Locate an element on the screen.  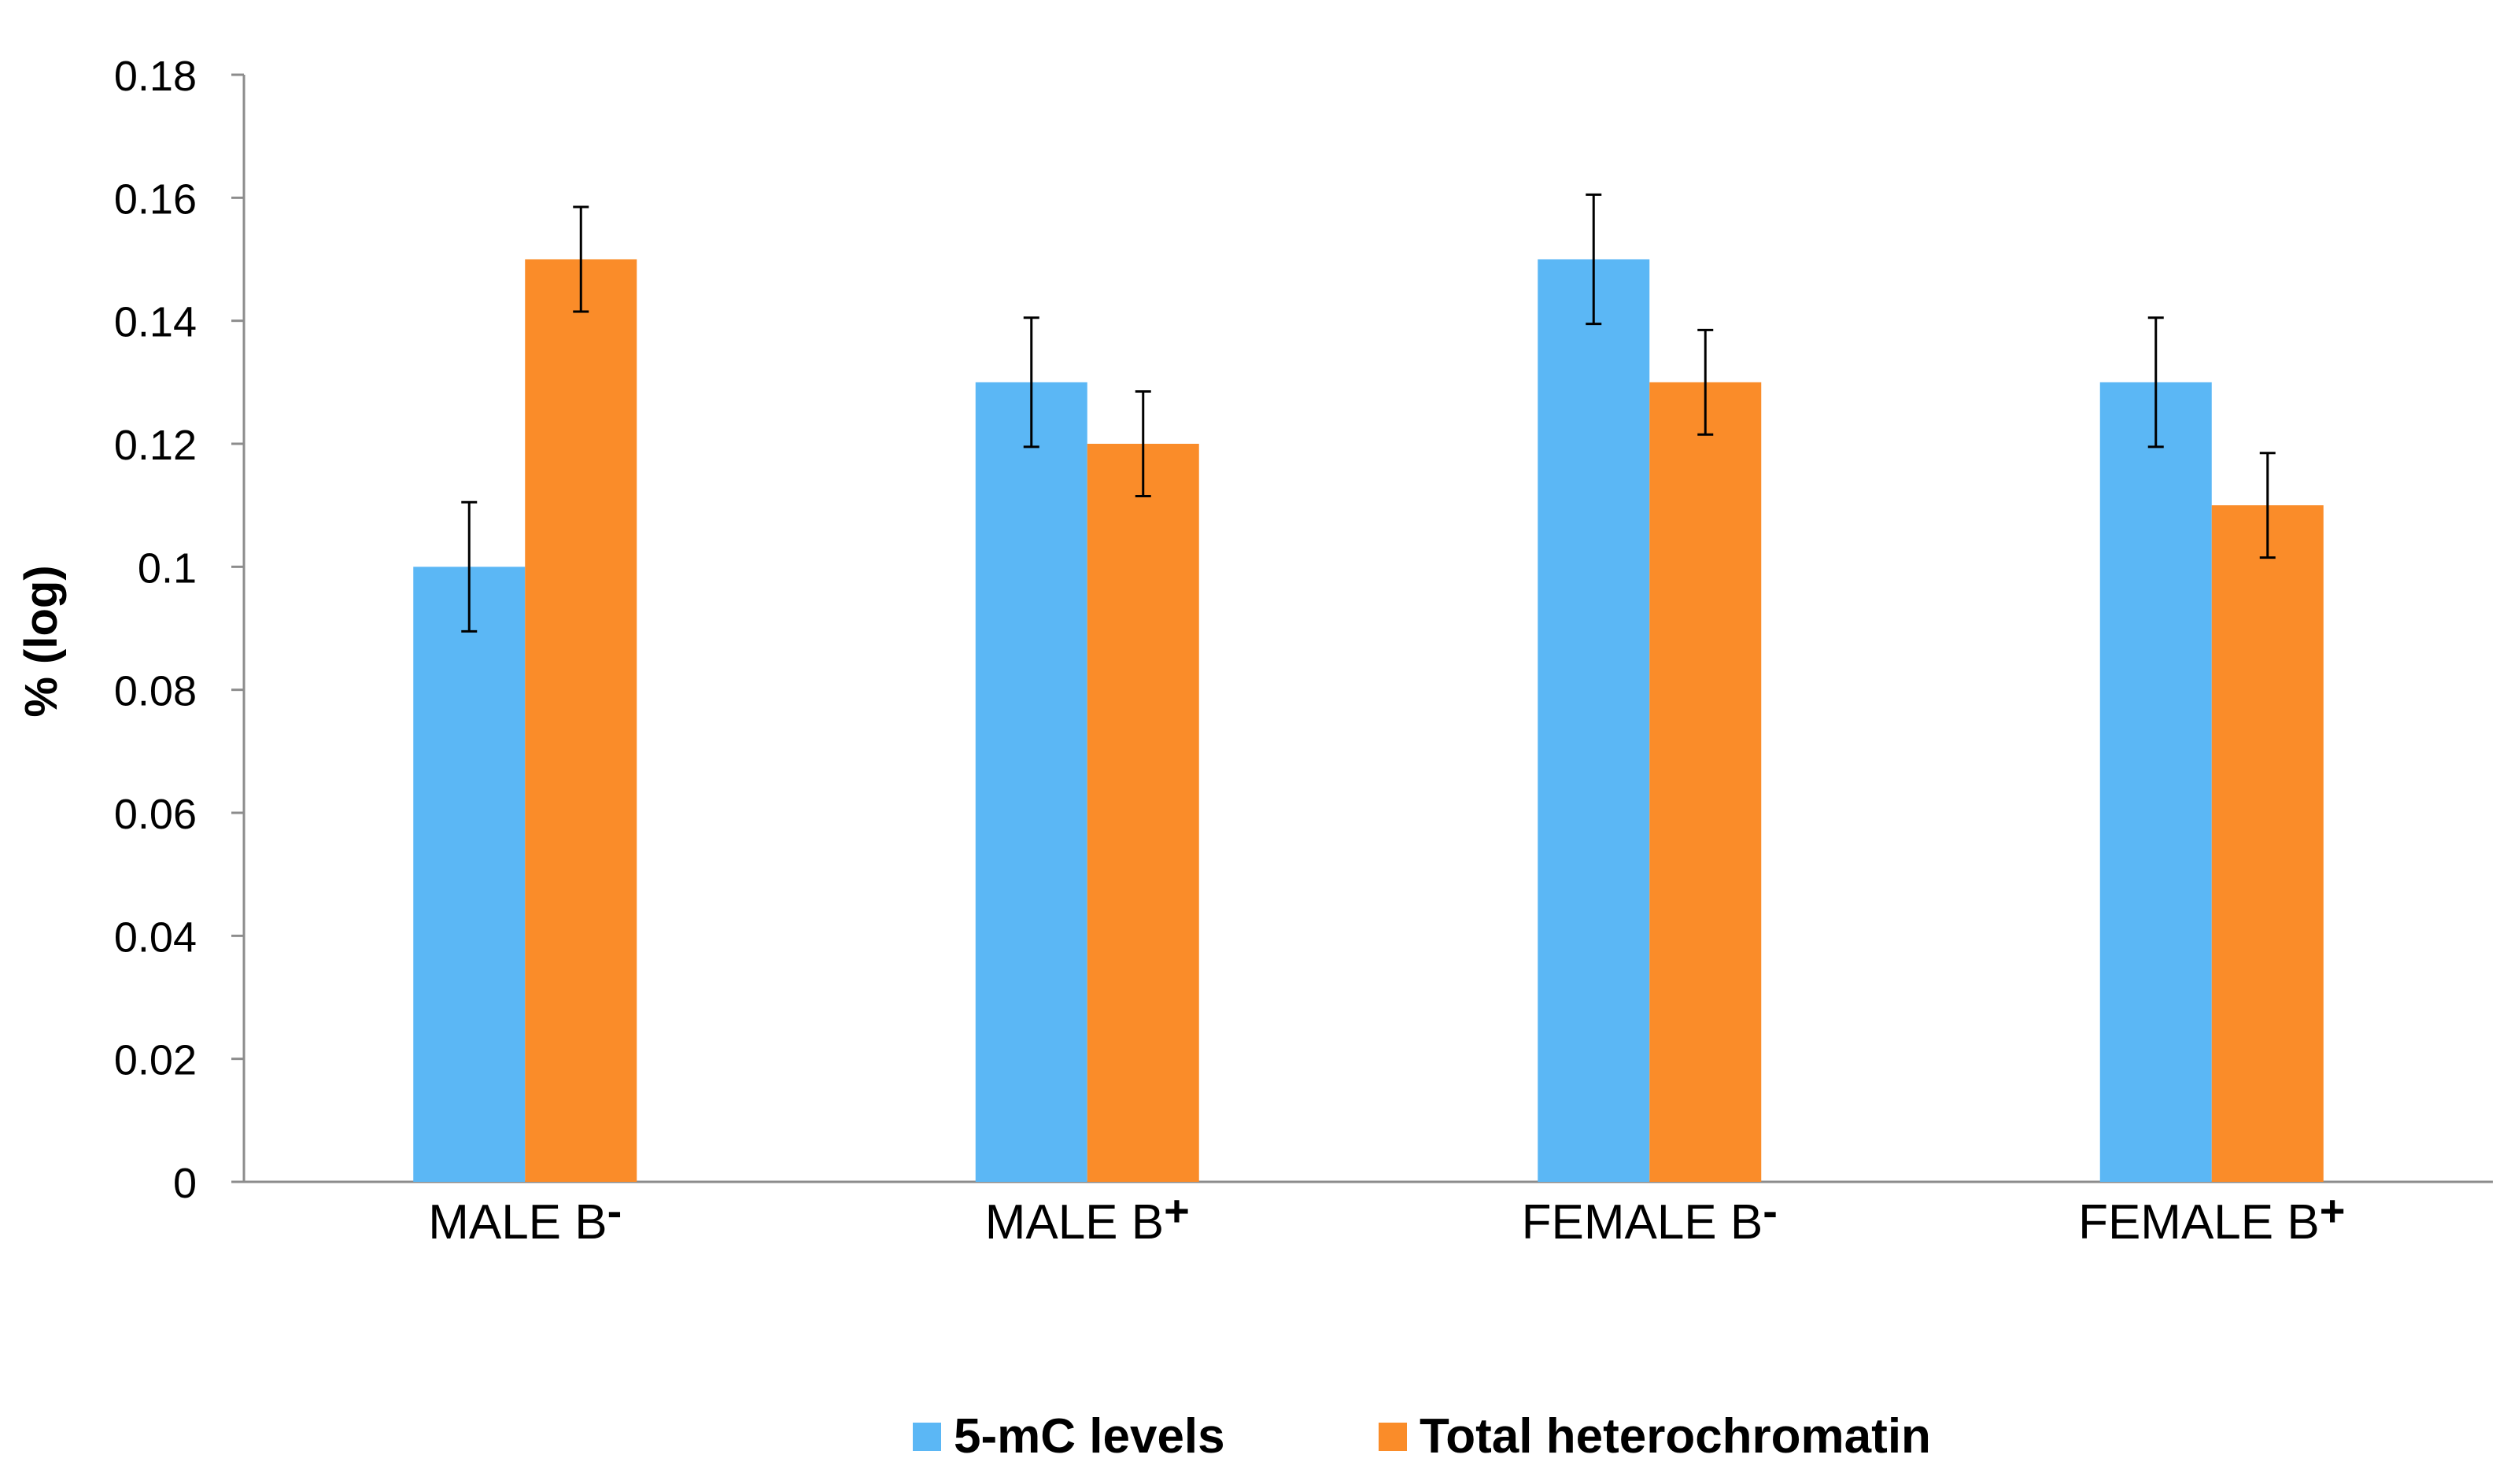
y-tick-label: 0.04 is located at coordinates (155, 937).